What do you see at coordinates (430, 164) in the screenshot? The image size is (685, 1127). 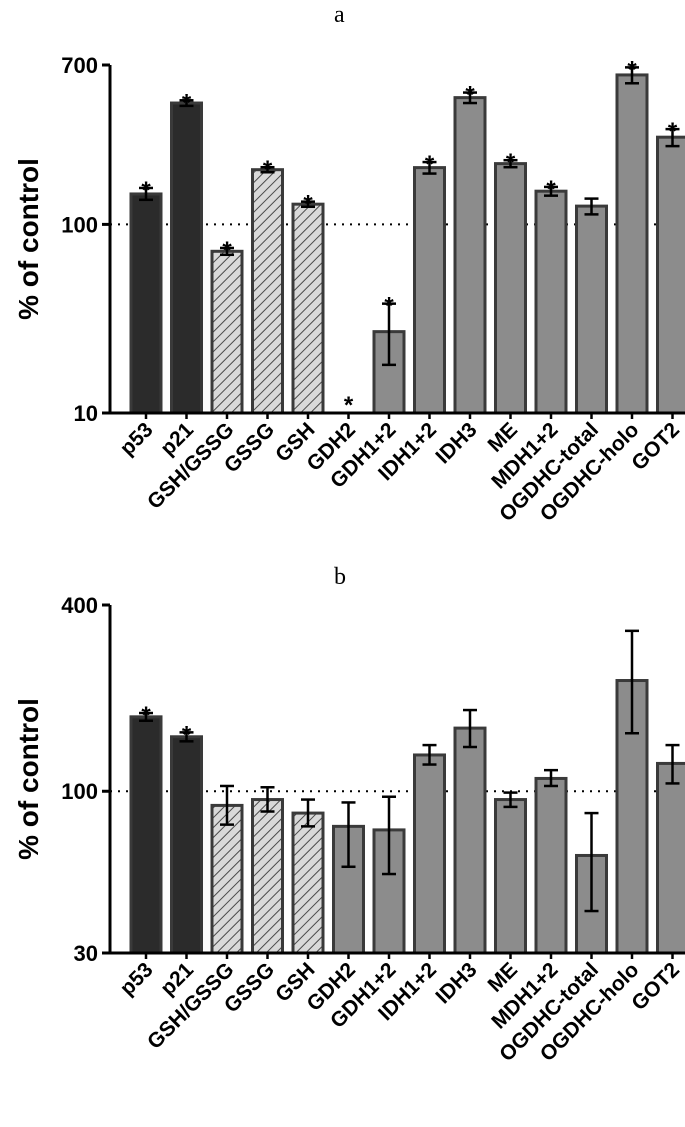 I see `significance-star-IDH1+2: *` at bounding box center [430, 164].